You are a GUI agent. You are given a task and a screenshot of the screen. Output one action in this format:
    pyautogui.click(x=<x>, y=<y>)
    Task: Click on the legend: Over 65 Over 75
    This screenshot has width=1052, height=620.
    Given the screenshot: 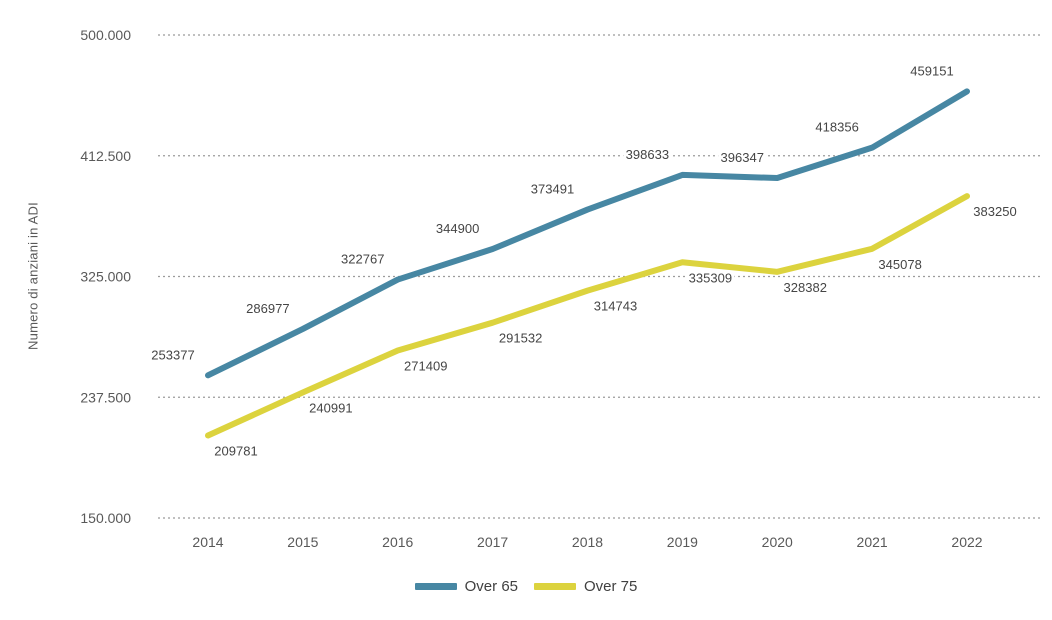 What is the action you would take?
    pyautogui.click(x=526, y=586)
    